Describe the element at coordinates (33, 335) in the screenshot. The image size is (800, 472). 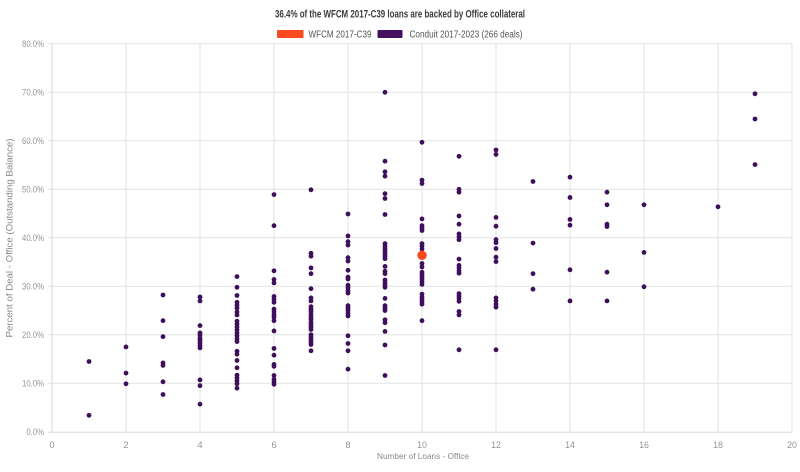
I see `svg-text: 20.0%` at that location.